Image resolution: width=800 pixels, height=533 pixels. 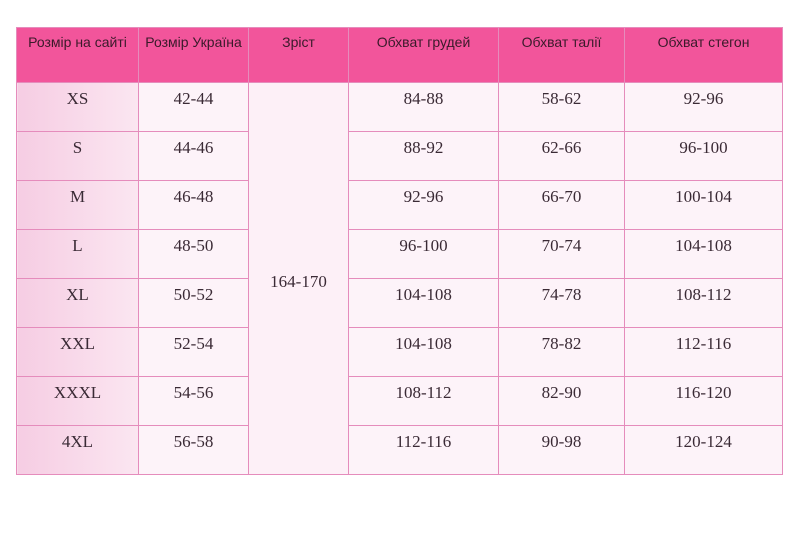 I want to click on table-row: L 48-50 96-100 70-74 104-108, so click(x=399, y=254).